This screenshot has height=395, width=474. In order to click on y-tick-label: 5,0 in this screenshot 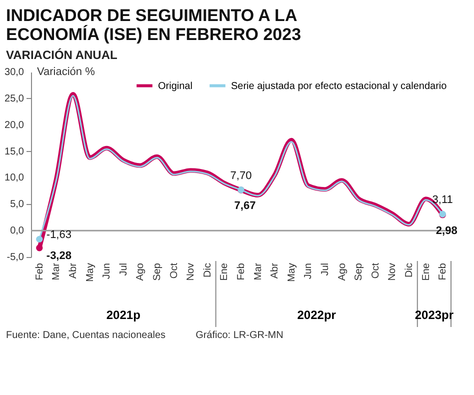, I will do `click(17, 204)`.